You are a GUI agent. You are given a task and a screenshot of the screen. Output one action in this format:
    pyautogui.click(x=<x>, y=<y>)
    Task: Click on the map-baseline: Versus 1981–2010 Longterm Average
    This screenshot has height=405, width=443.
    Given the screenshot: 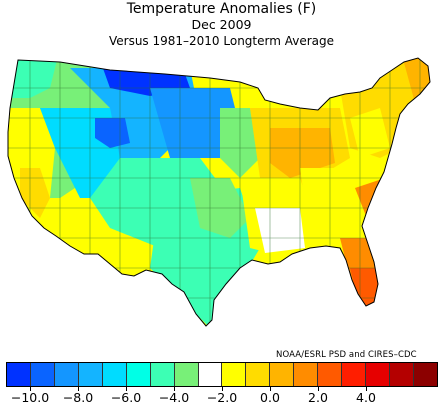 What is the action you would take?
    pyautogui.click(x=221, y=41)
    